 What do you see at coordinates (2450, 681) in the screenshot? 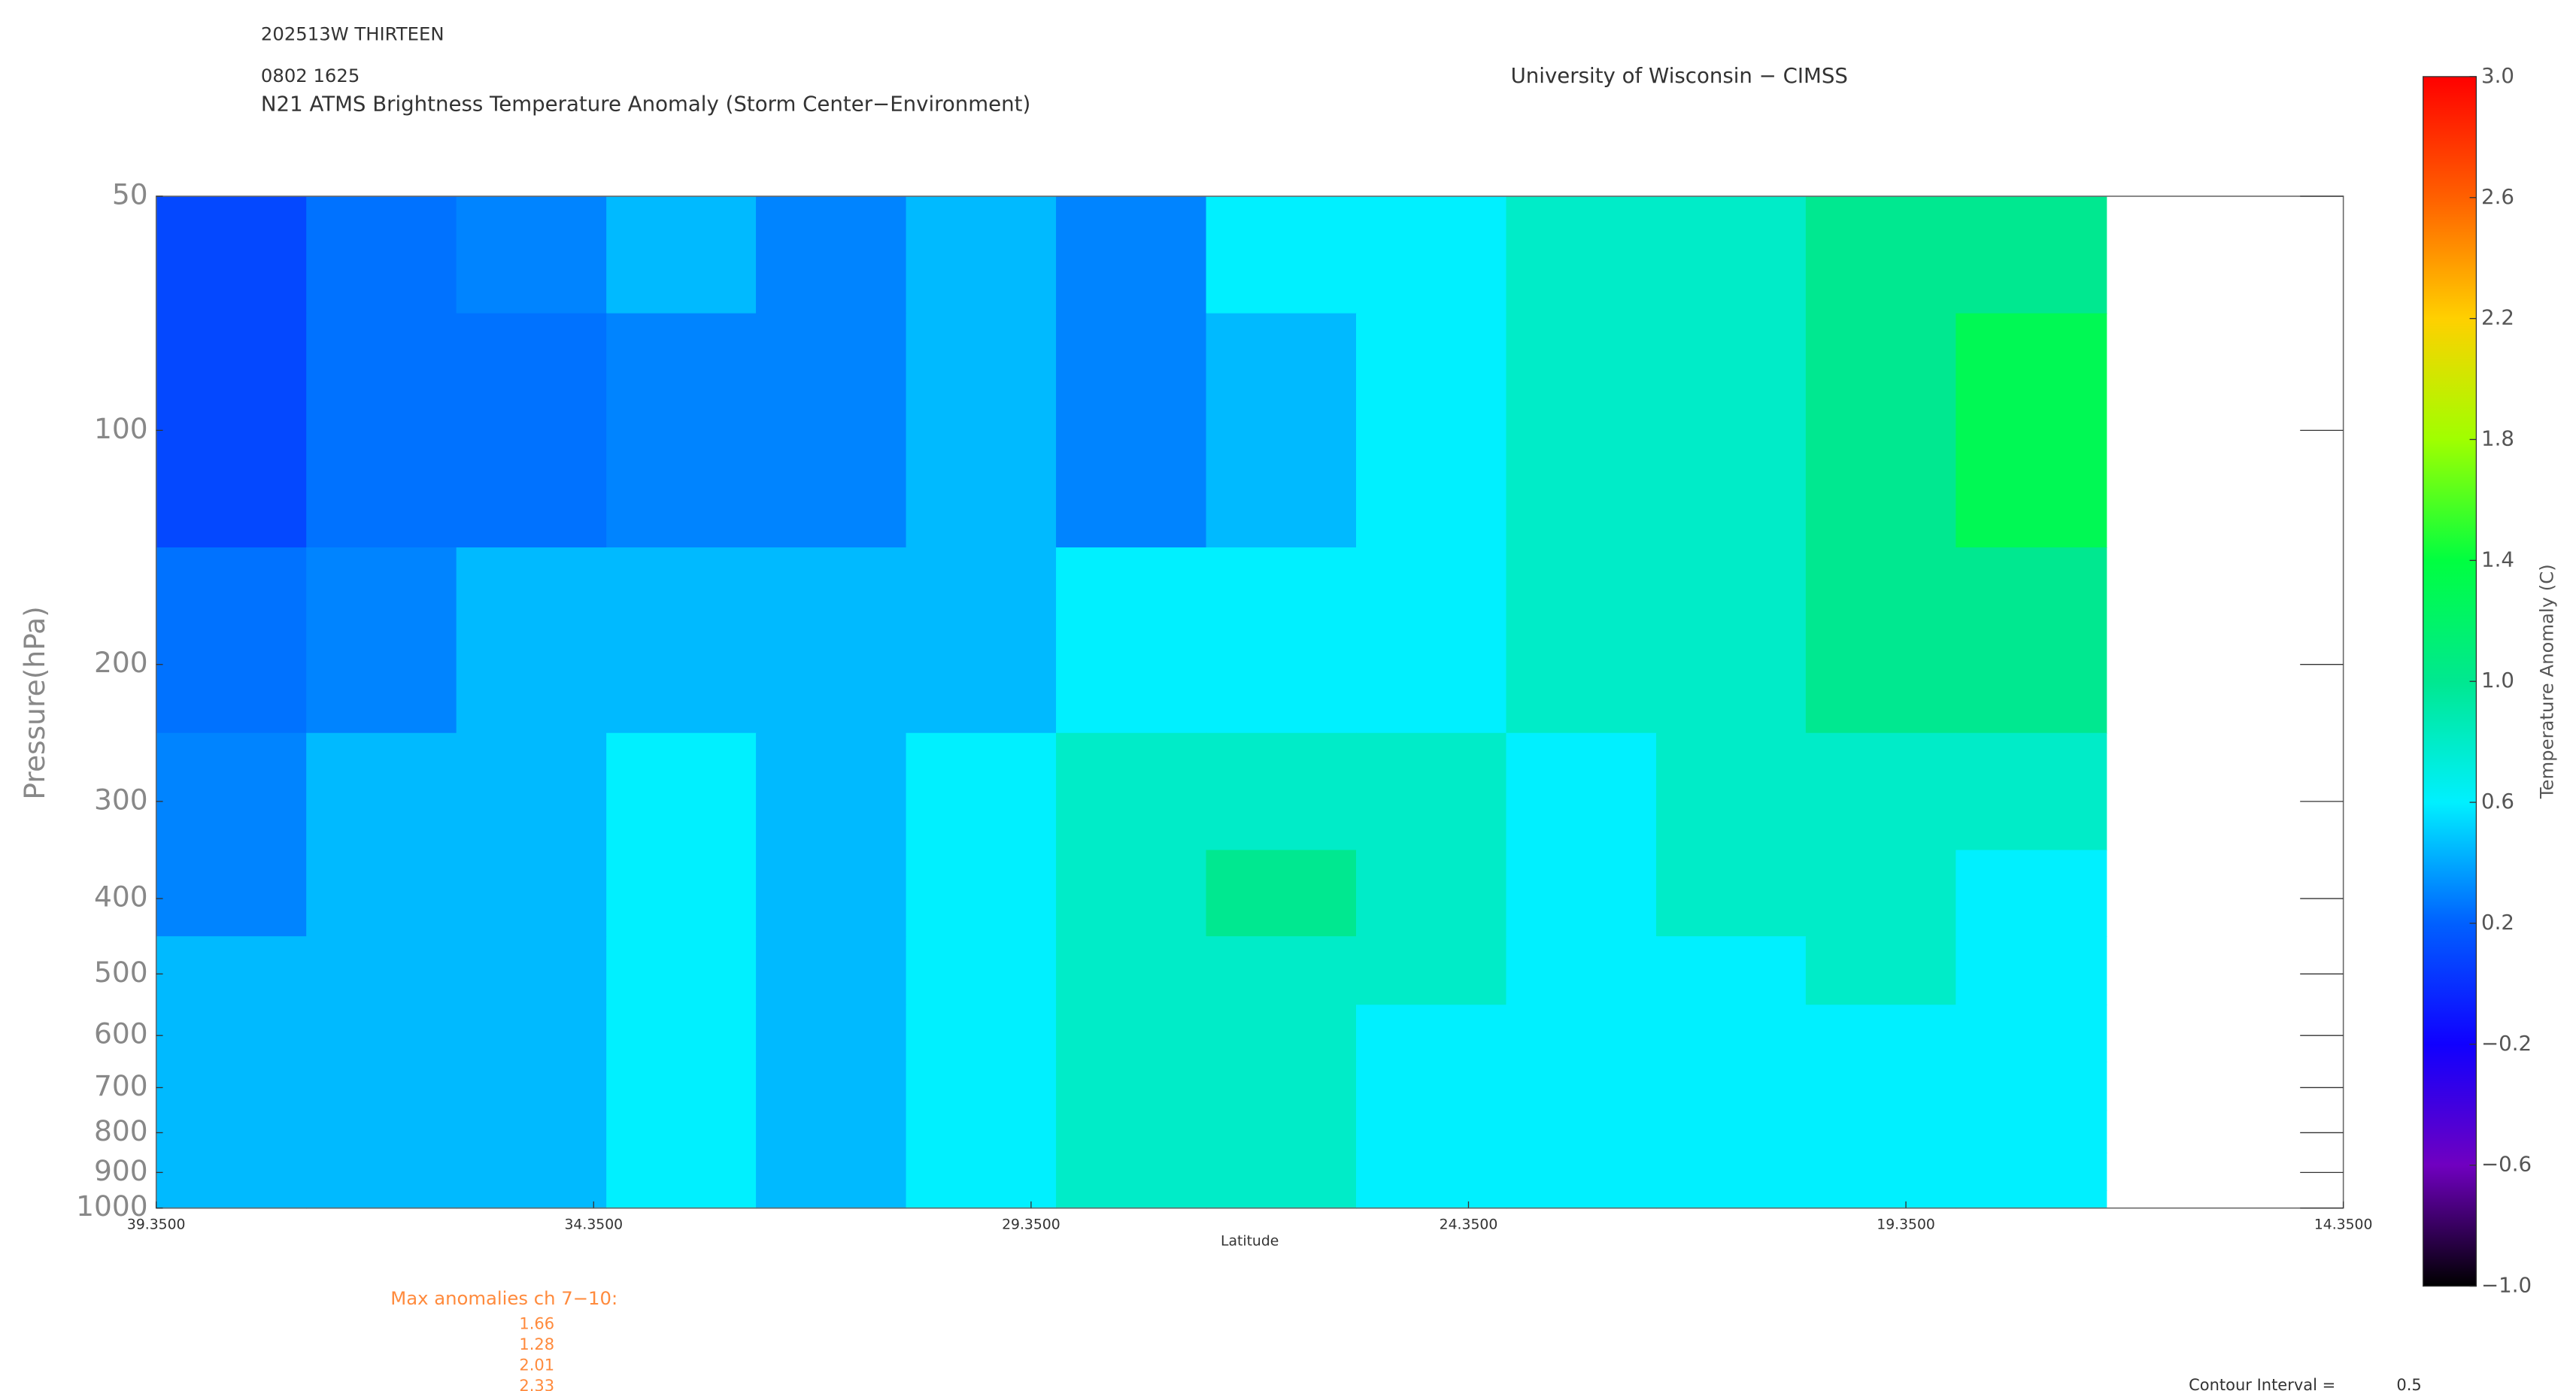
I see `colorbar` at bounding box center [2450, 681].